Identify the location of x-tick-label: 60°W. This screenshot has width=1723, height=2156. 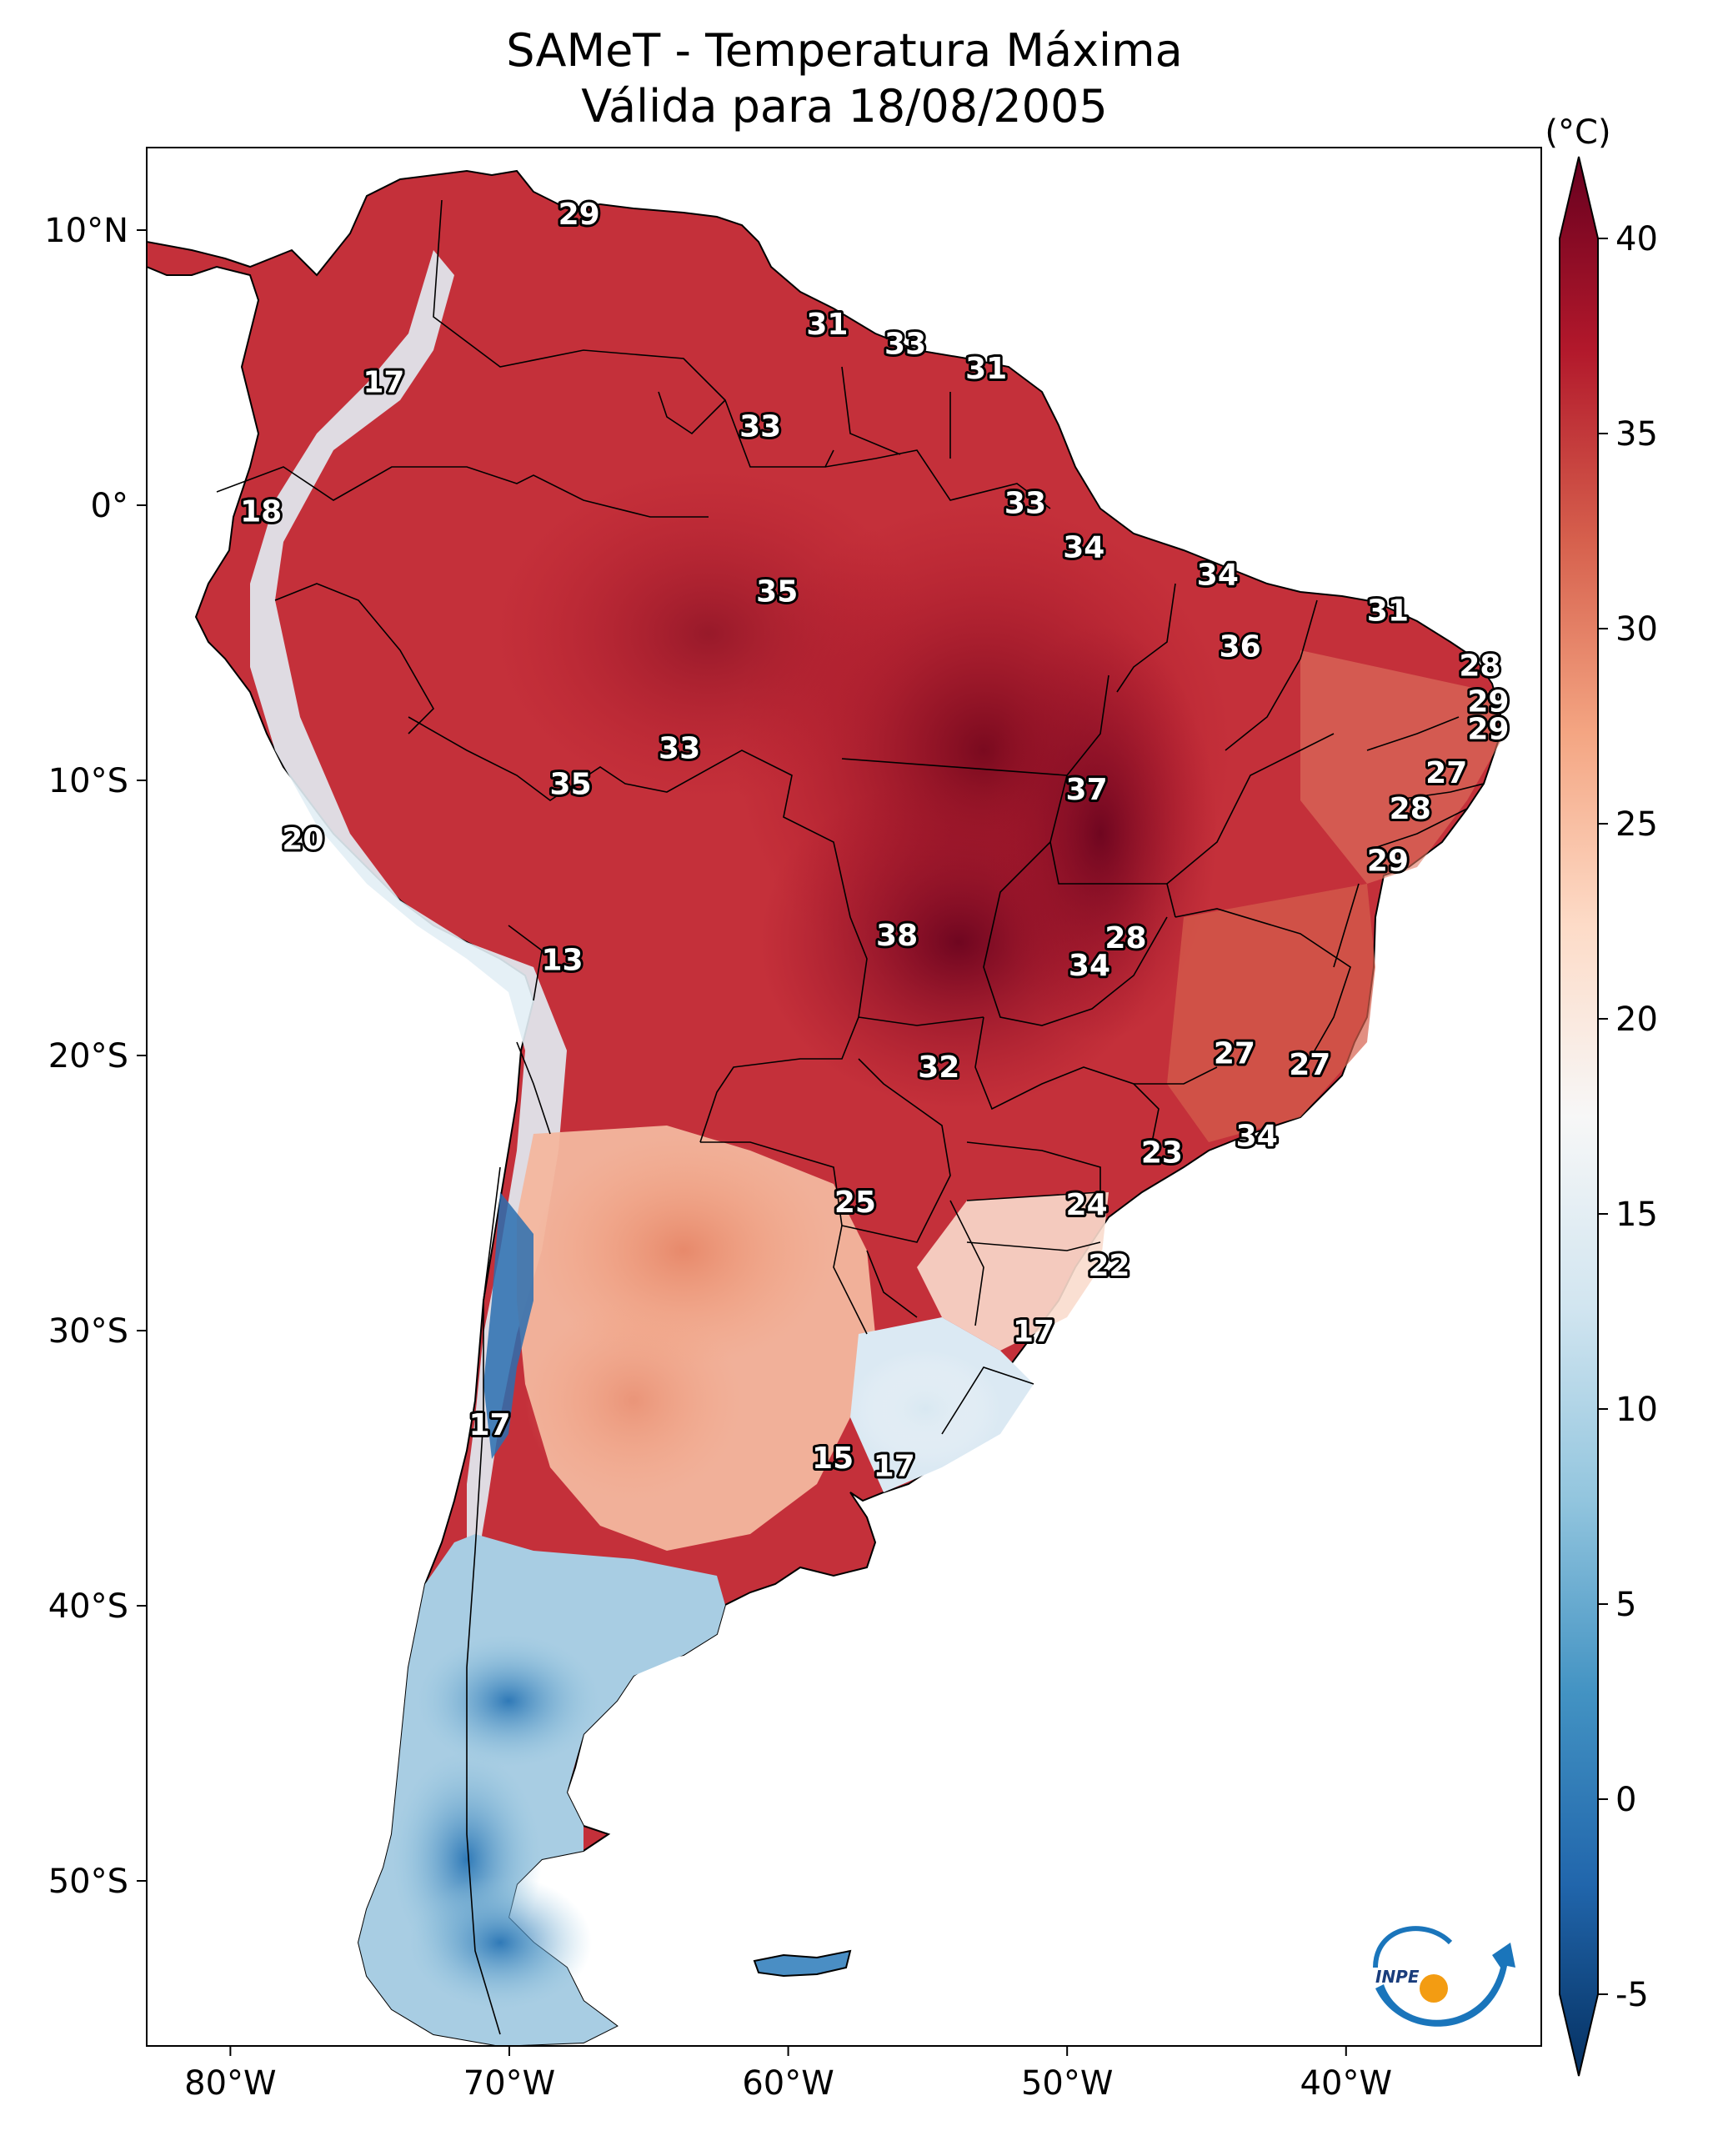
(788, 2083).